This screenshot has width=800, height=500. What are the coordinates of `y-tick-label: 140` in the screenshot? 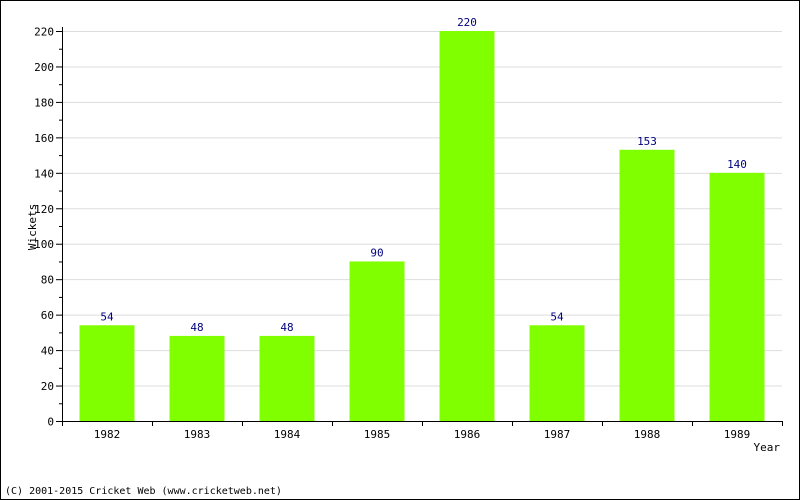 It's located at (44, 173).